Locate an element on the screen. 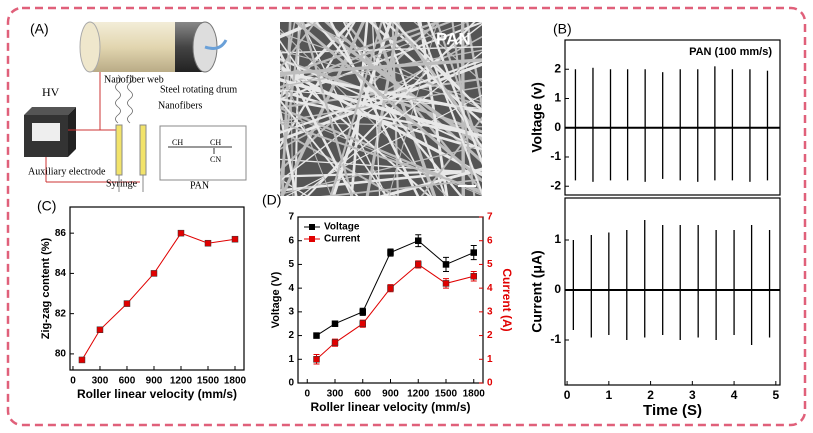 The height and width of the screenshot is (433, 813). hv-side is located at coordinates (72, 132).